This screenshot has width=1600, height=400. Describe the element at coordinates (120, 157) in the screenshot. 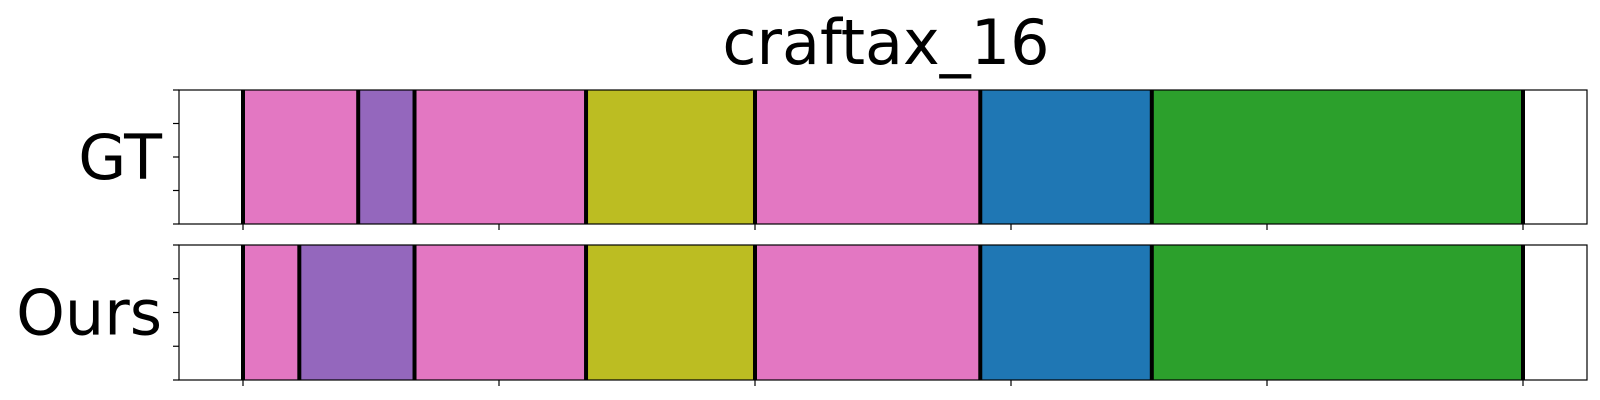

I see `row-label: GT` at that location.